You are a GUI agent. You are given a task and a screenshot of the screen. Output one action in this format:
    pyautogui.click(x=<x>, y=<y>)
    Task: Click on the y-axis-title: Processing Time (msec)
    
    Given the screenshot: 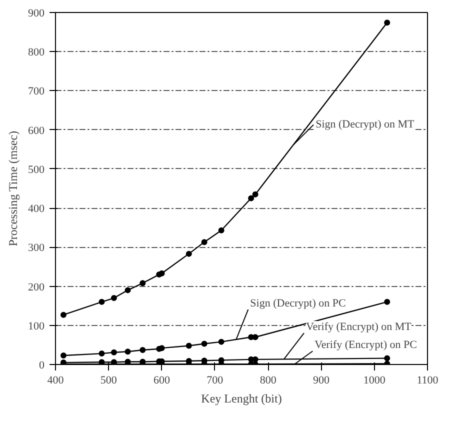 What is the action you would take?
    pyautogui.click(x=13, y=188)
    